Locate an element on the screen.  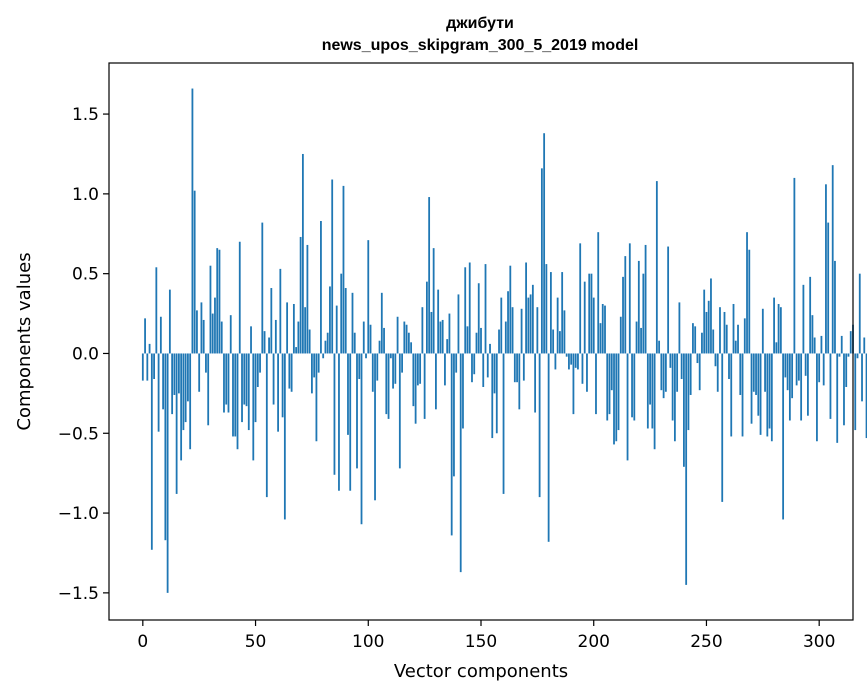
y-tick-label: 0.0 is located at coordinates (85, 354).